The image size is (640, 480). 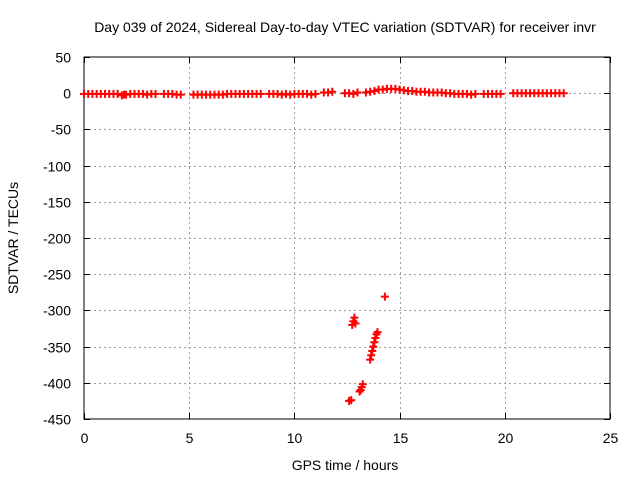 What do you see at coordinates (57, 167) in the screenshot?
I see `y-tick-label: -100` at bounding box center [57, 167].